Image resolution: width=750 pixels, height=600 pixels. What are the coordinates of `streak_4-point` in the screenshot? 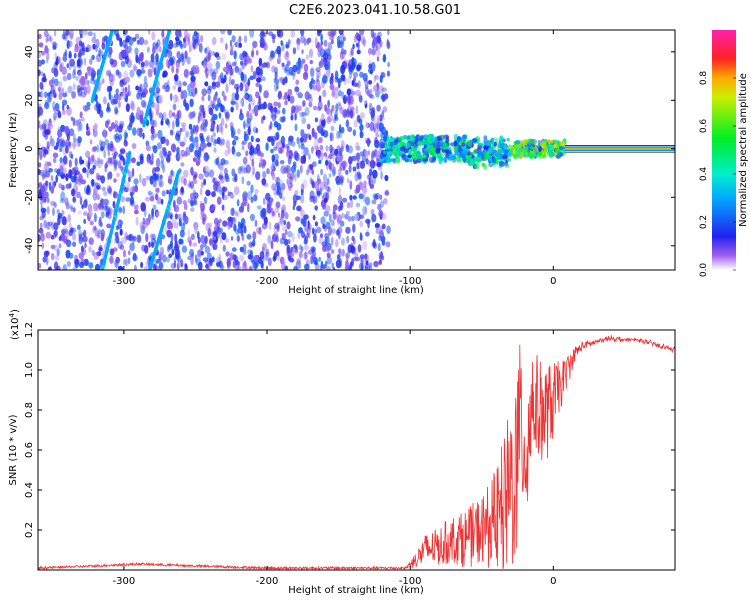 It's located at (150, 268).